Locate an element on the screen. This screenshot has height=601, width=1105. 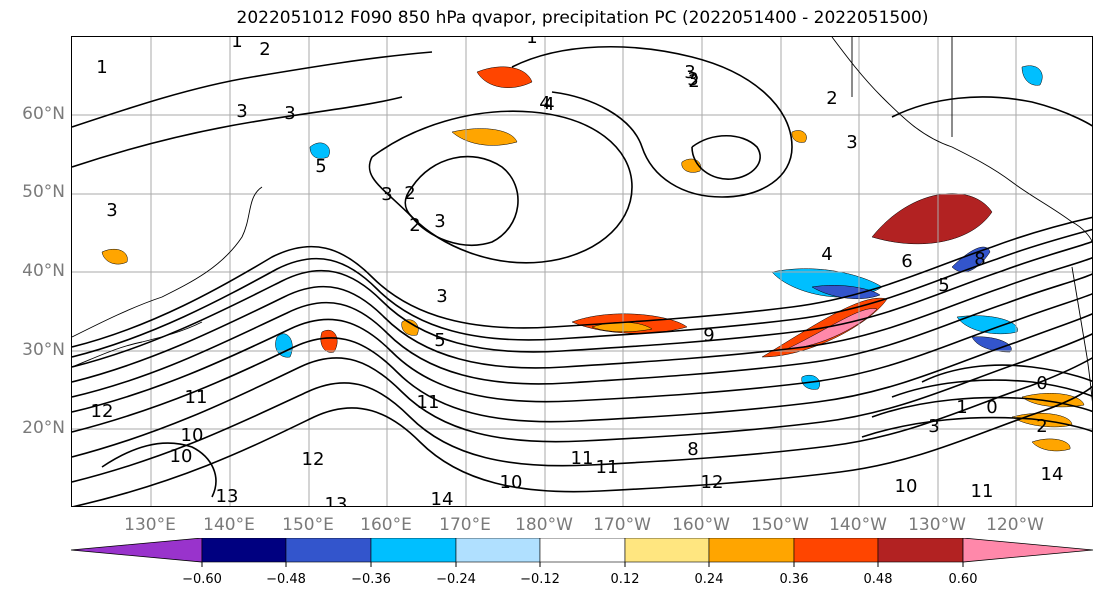
lon-label-130e: 130°E is located at coordinates (150, 525).